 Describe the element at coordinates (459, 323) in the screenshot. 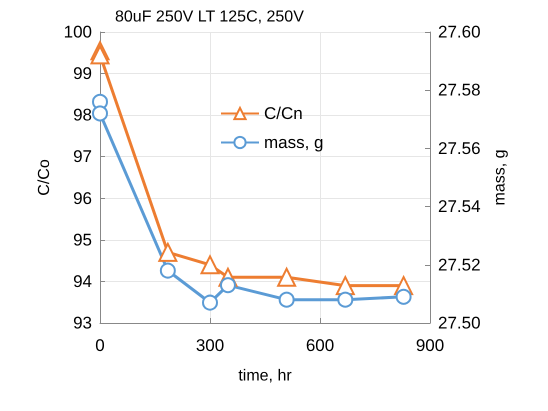

I see `y2-tick-label: 27.50` at that location.